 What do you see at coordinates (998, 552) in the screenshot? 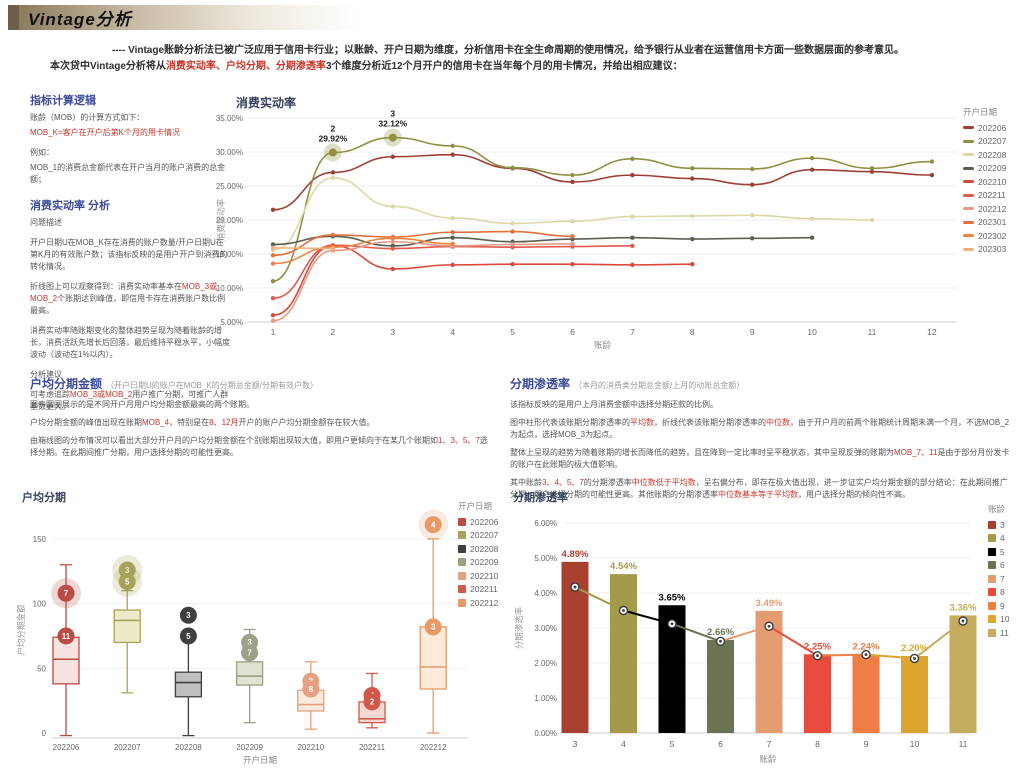
I see `legend-item-5: 5` at bounding box center [998, 552].